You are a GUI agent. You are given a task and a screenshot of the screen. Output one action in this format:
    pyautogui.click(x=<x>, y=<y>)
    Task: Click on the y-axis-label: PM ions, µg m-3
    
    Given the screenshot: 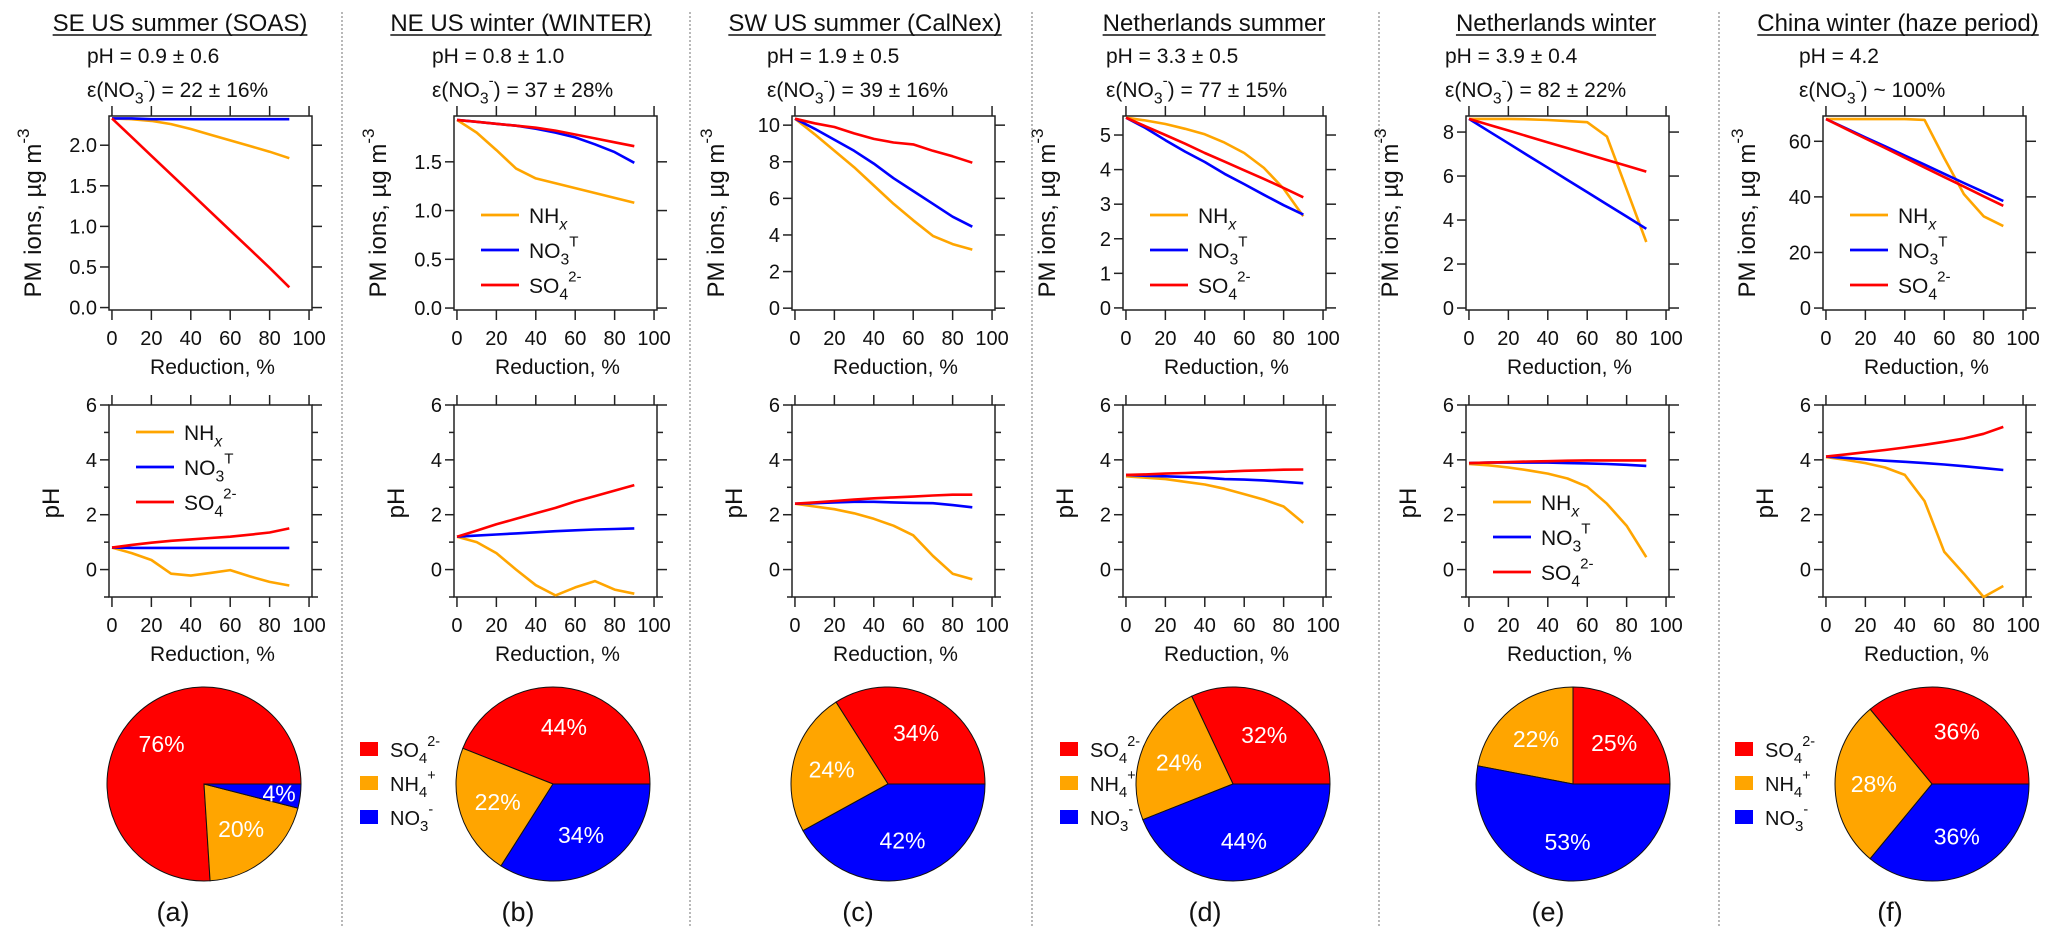 What is the action you would take?
    pyautogui.click(x=1744, y=213)
    